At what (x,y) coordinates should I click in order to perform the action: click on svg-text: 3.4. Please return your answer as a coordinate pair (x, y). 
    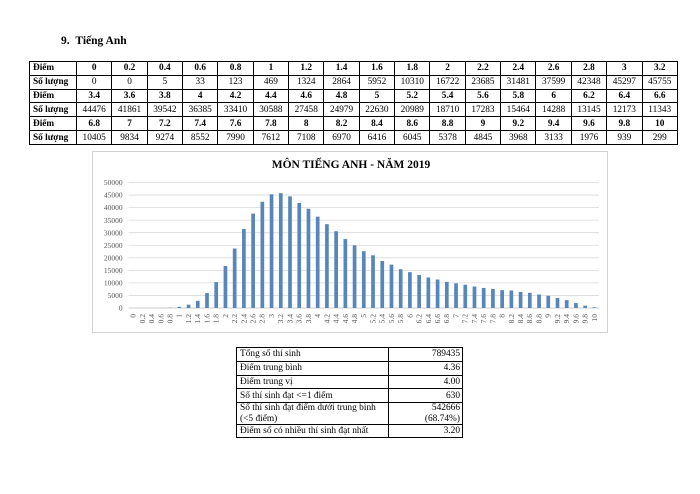
    Looking at the image, I should click on (289, 319).